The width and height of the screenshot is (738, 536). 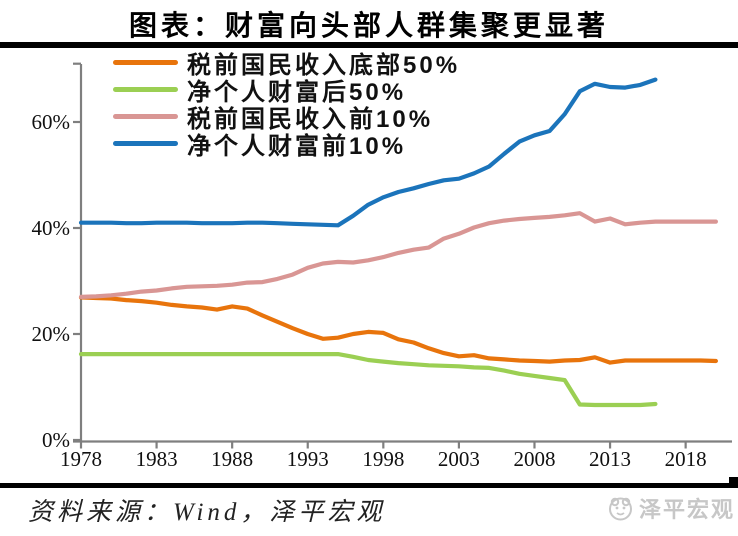 What do you see at coordinates (145, 89) in the screenshot?
I see `legend-swatch-wealth-bottom50` at bounding box center [145, 89].